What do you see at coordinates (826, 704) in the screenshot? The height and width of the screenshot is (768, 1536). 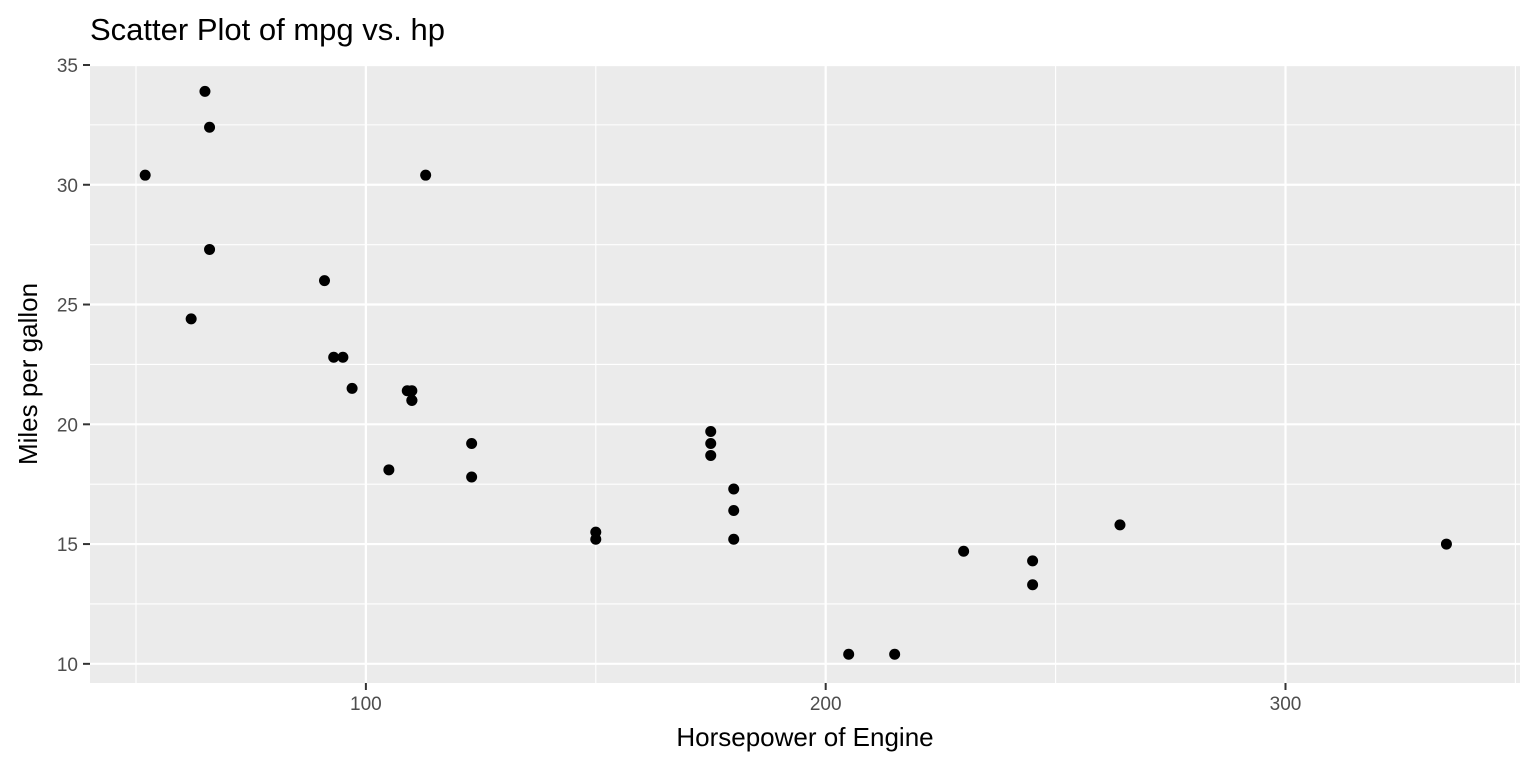 I see `x-tick-label: 200` at bounding box center [826, 704].